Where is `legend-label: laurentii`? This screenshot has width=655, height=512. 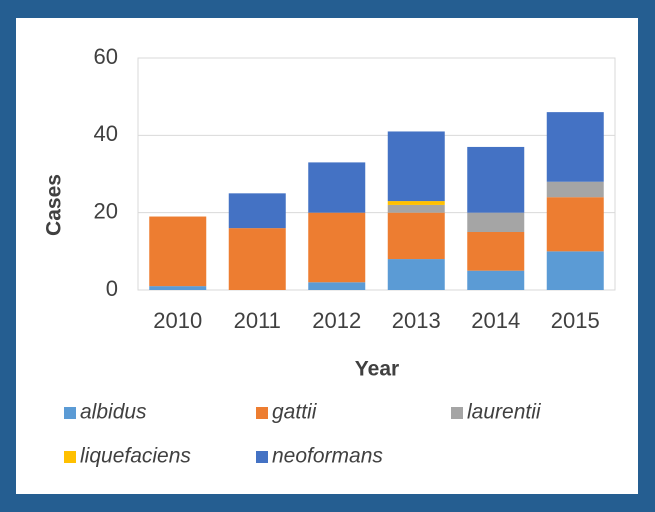
legend-label: laurentii is located at coordinates (504, 412).